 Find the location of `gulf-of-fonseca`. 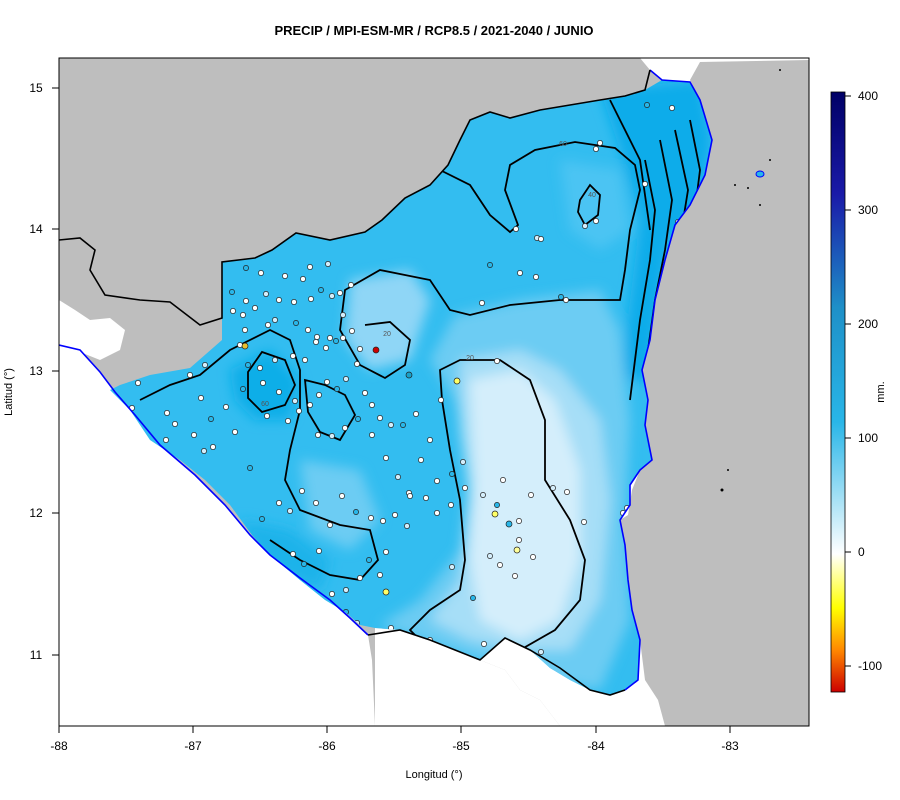

gulf-of-fonseca is located at coordinates (92, 330).